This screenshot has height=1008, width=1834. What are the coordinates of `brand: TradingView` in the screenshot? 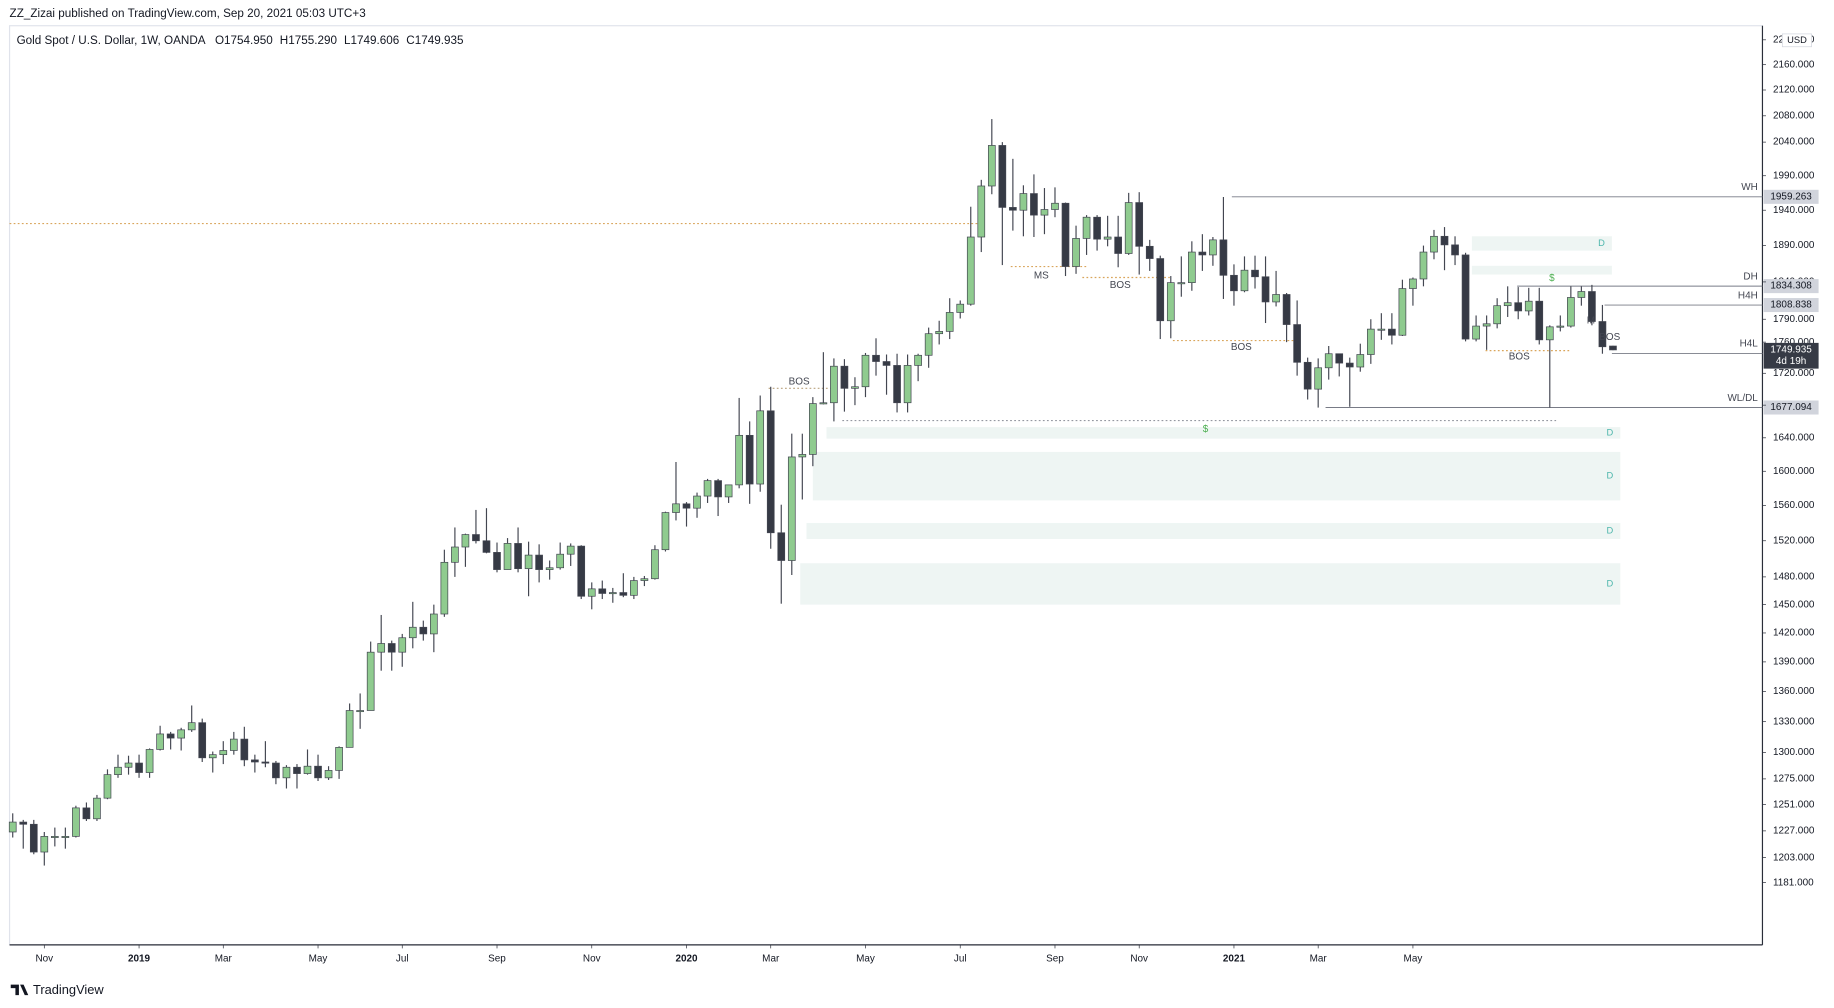 It's located at (57, 989).